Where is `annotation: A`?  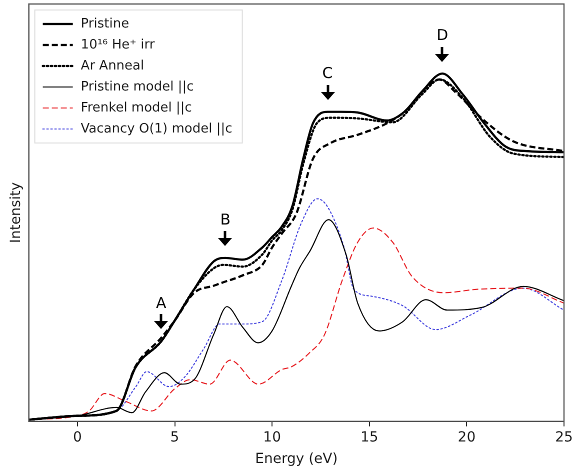
annotation: A is located at coordinates (162, 303).